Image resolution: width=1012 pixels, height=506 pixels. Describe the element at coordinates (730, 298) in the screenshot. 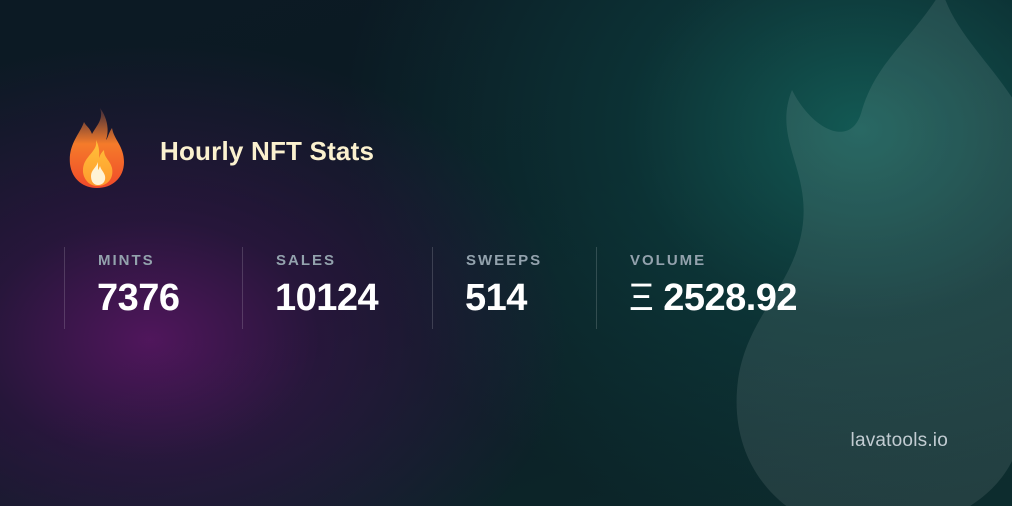

I see `stat-value: 2528.92` at that location.